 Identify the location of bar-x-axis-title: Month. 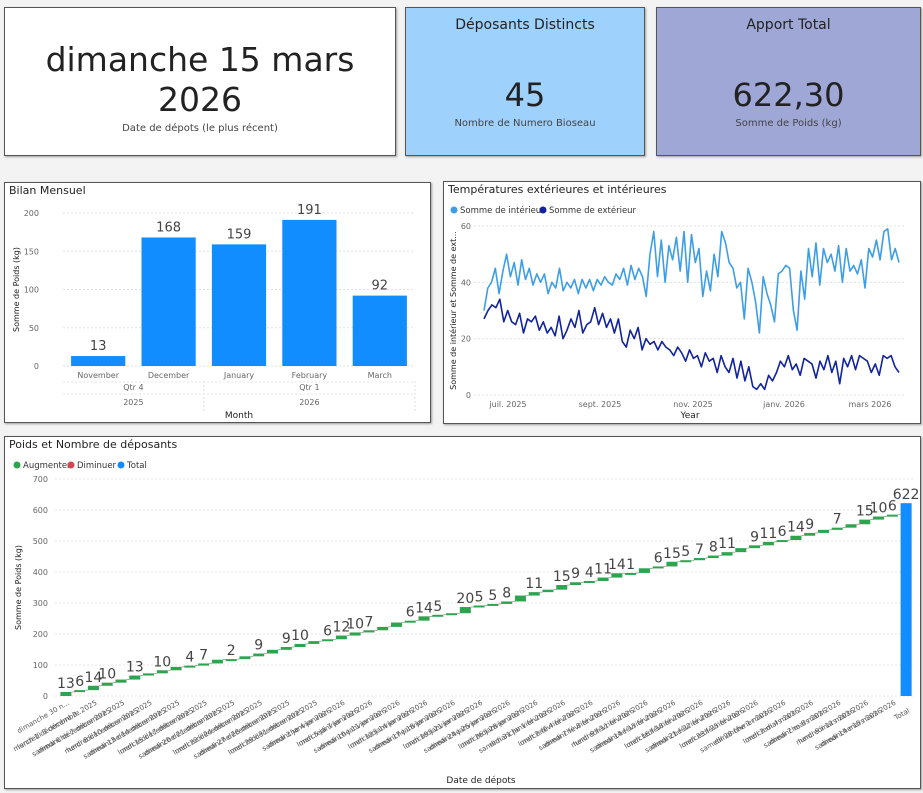
(239, 416).